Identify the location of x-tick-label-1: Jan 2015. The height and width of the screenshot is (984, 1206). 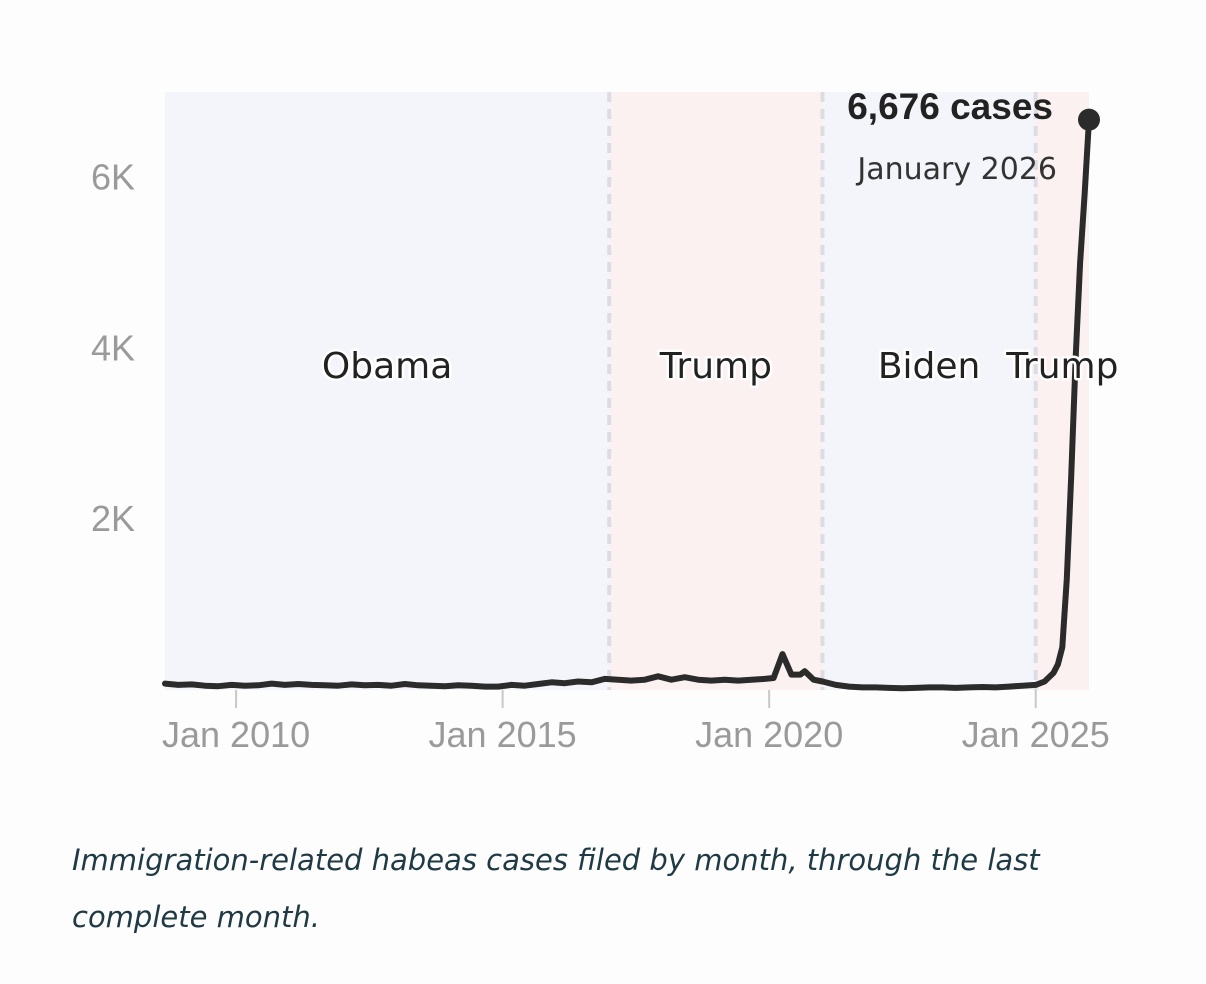
(503, 734).